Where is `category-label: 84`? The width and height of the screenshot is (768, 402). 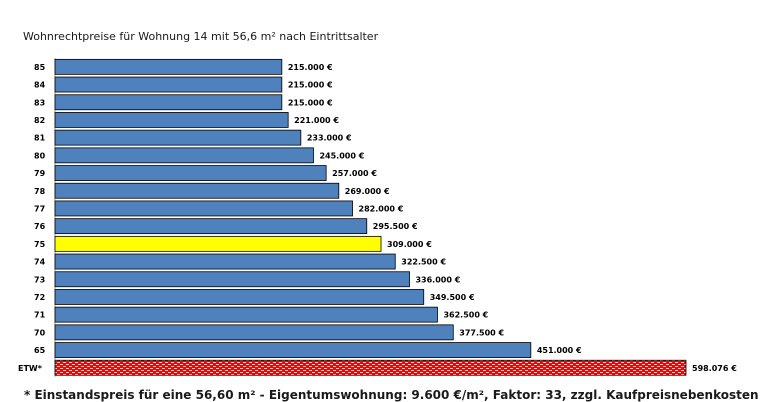 category-label: 84 is located at coordinates (40, 85).